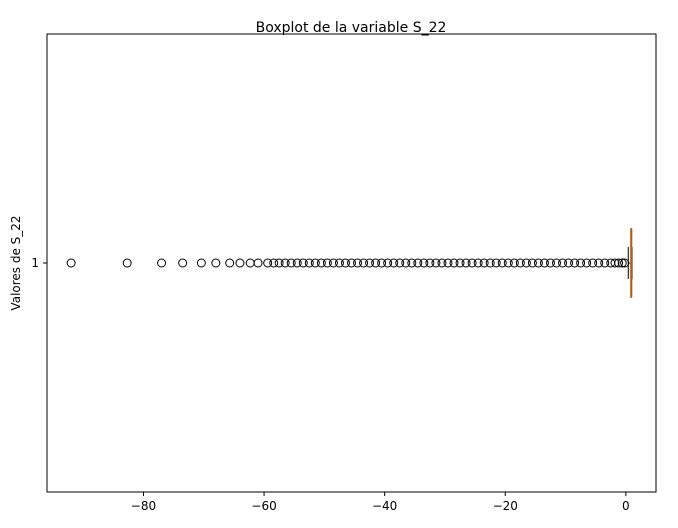 The image size is (678, 528). I want to click on x-tick-label: 0, so click(626, 506).